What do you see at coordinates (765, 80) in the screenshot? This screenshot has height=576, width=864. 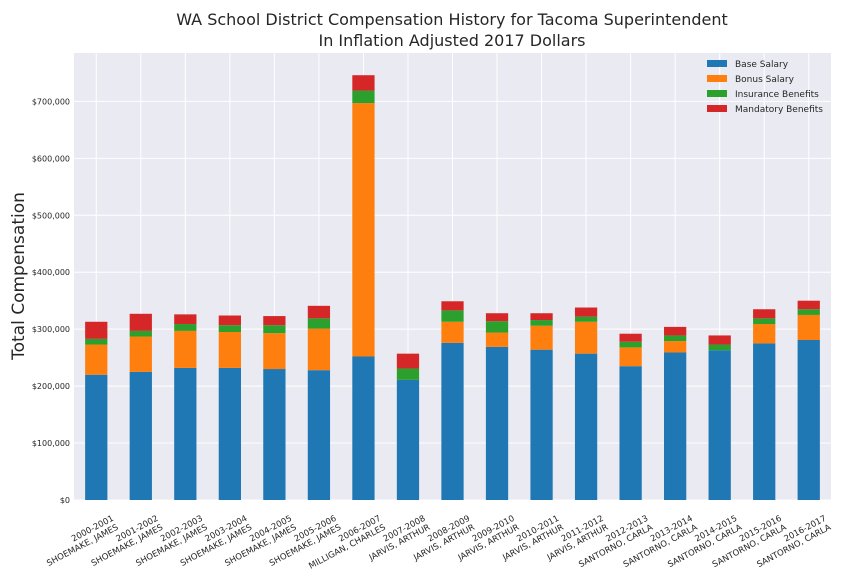 I see `legend-label: Bonus Salary` at bounding box center [765, 80].